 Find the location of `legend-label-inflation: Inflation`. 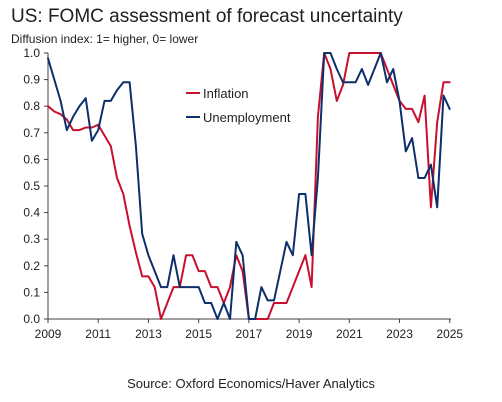

legend-label-inflation: Inflation is located at coordinates (226, 93).